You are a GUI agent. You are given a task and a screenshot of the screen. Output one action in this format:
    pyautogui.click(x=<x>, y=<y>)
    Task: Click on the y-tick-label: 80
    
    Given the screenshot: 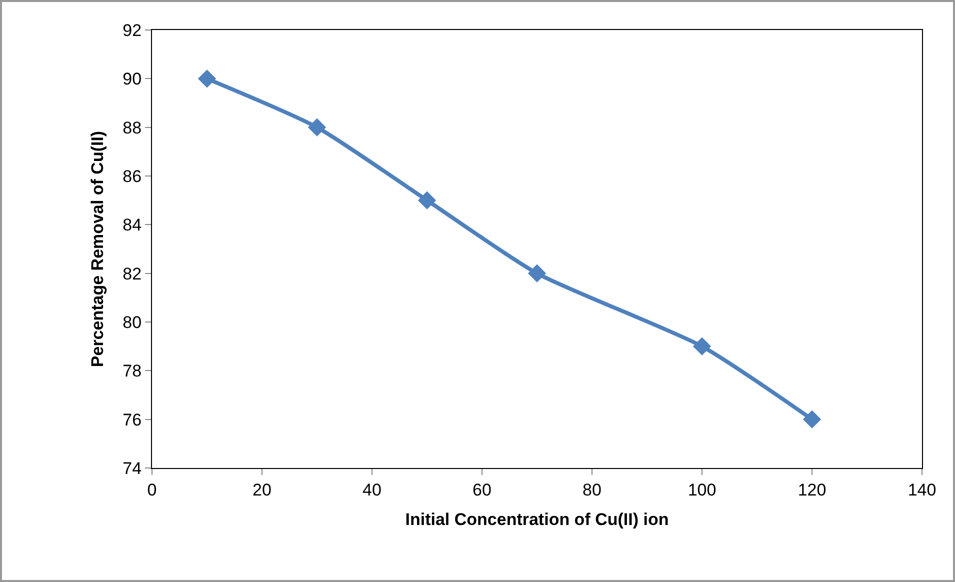 What is the action you would take?
    pyautogui.click(x=132, y=322)
    